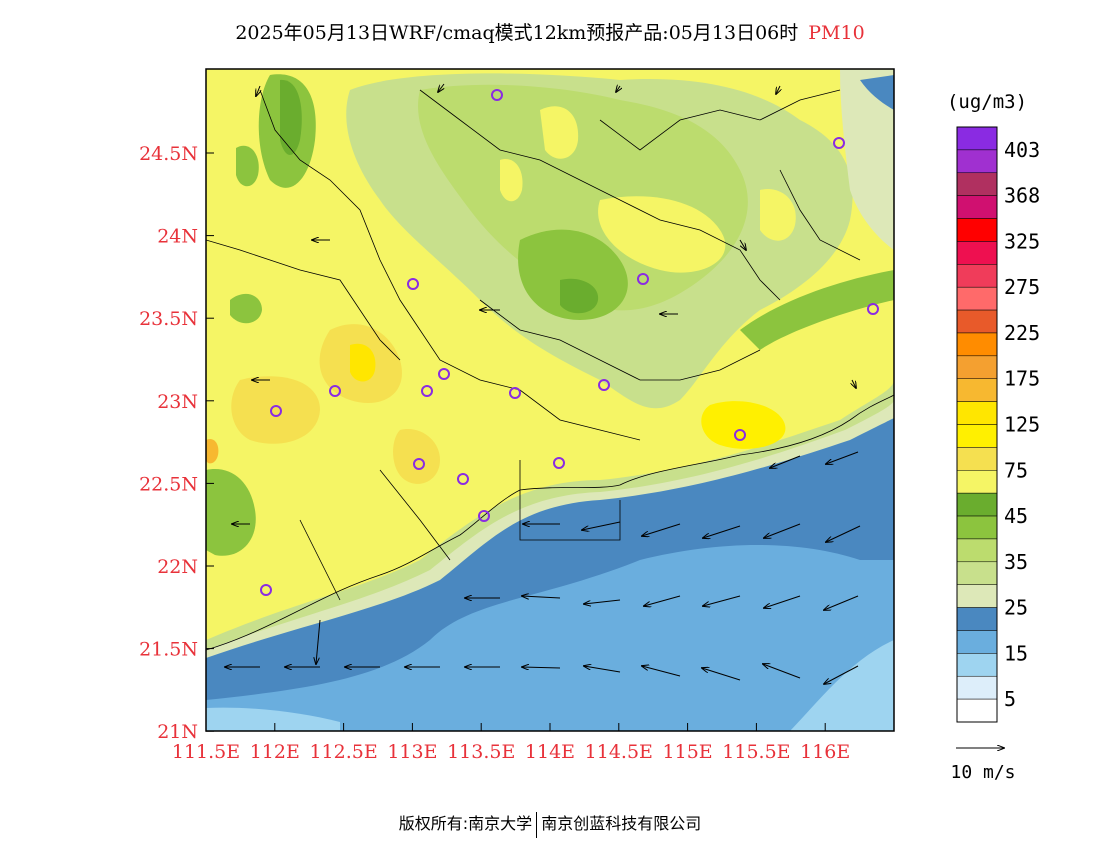  What do you see at coordinates (177, 237) in the screenshot?
I see `y-tick-label: 24N` at bounding box center [177, 237].